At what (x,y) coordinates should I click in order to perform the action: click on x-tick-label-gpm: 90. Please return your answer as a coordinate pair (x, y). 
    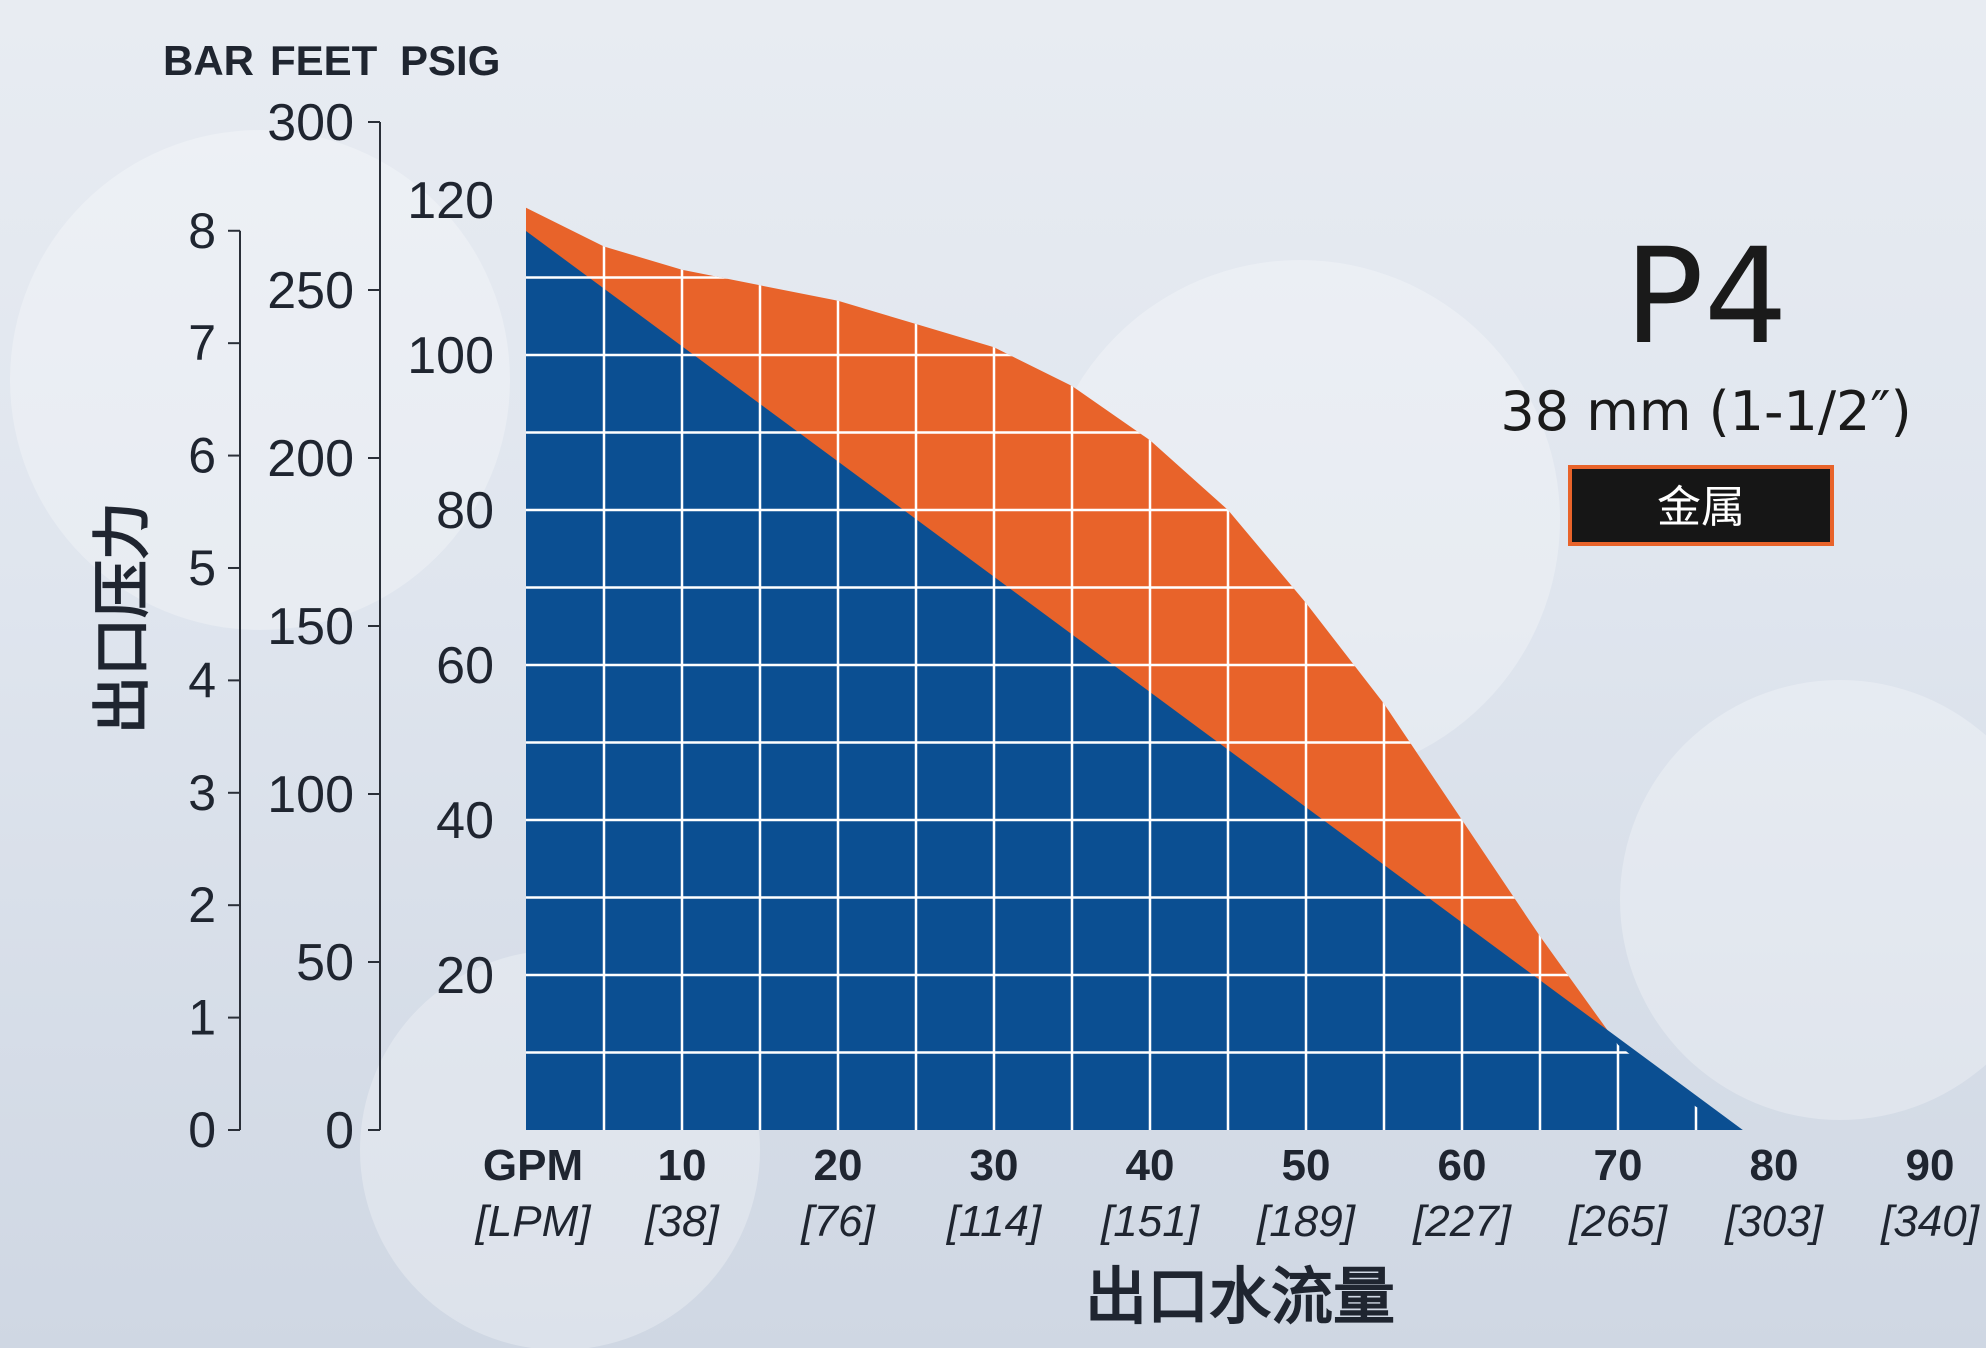
    Looking at the image, I should click on (1930, 1165).